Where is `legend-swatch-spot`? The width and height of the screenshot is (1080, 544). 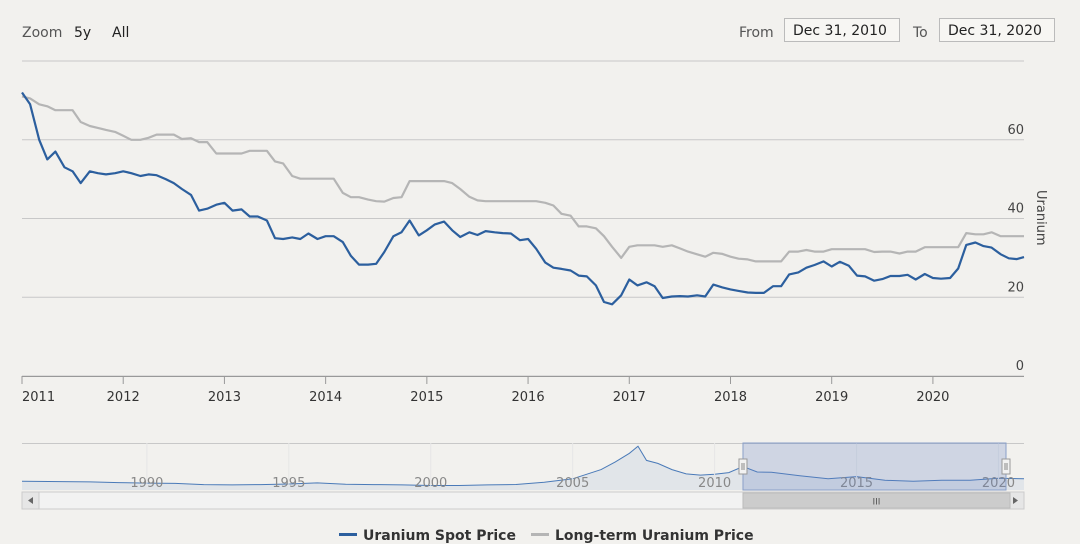
legend-swatch-spot is located at coordinates (348, 534).